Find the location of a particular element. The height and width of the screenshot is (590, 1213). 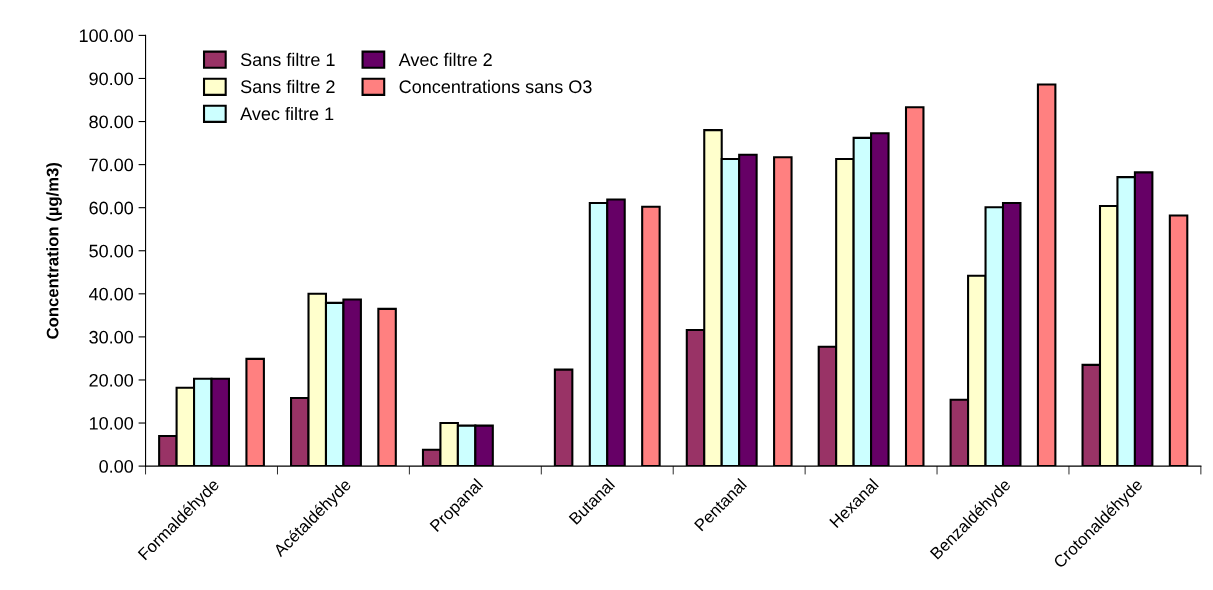

y-tick-label: 80.00 is located at coordinates (111, 122).